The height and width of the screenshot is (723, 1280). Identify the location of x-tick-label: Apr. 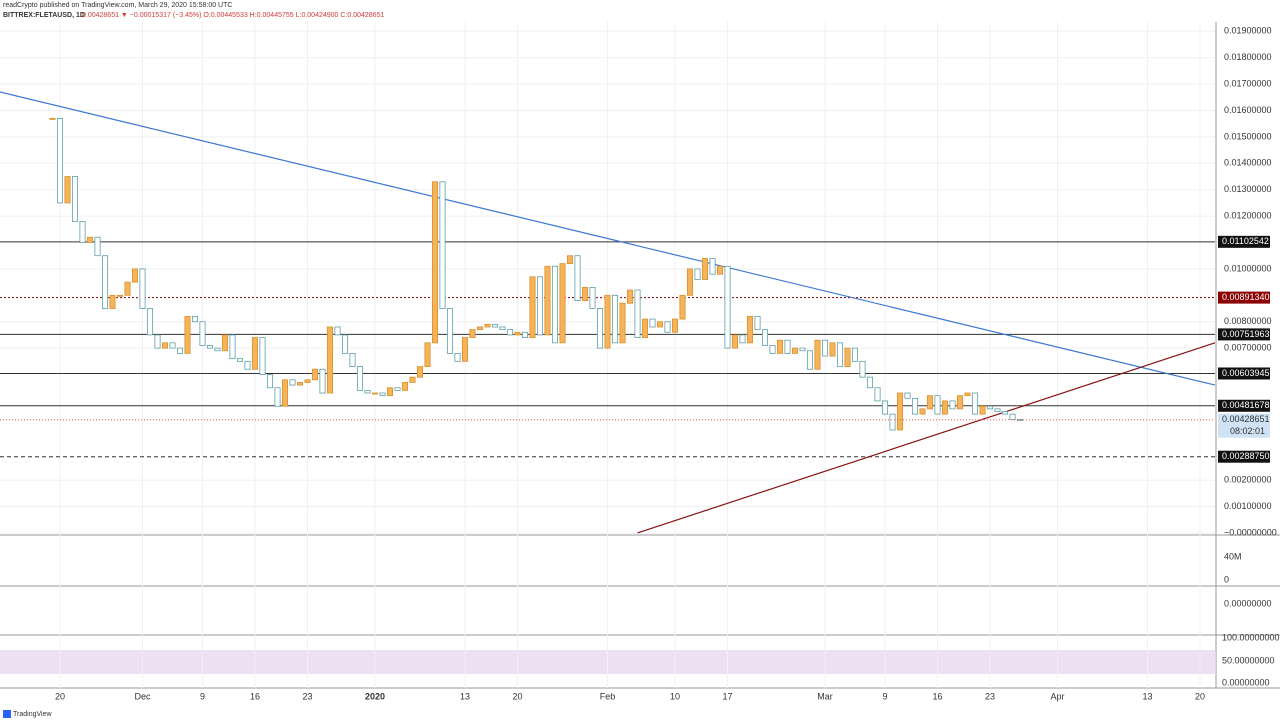
(1057, 696).